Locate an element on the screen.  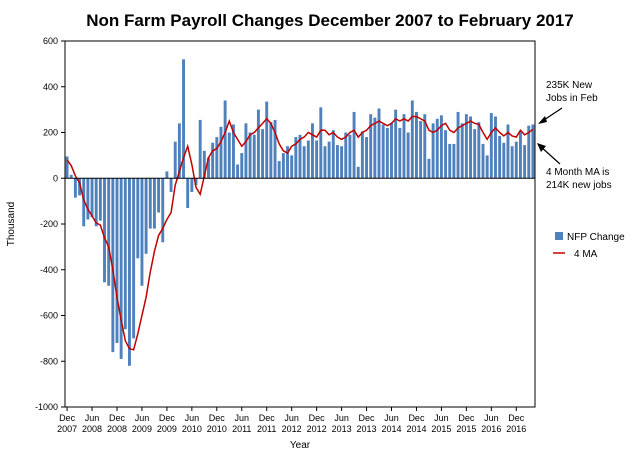
y-tick-label: -200 is located at coordinates (49, 224).